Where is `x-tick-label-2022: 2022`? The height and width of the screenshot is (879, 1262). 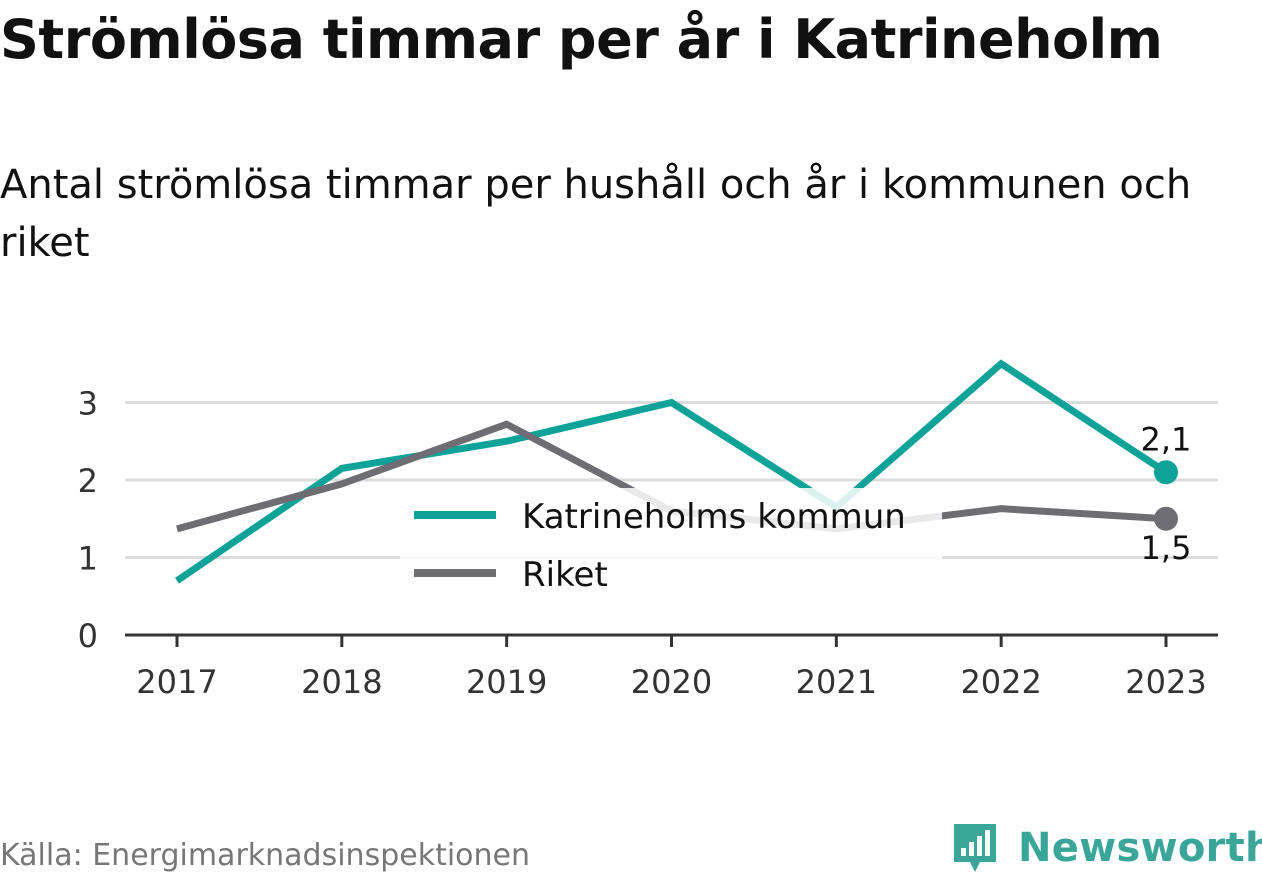 x-tick-label-2022: 2022 is located at coordinates (1000, 682).